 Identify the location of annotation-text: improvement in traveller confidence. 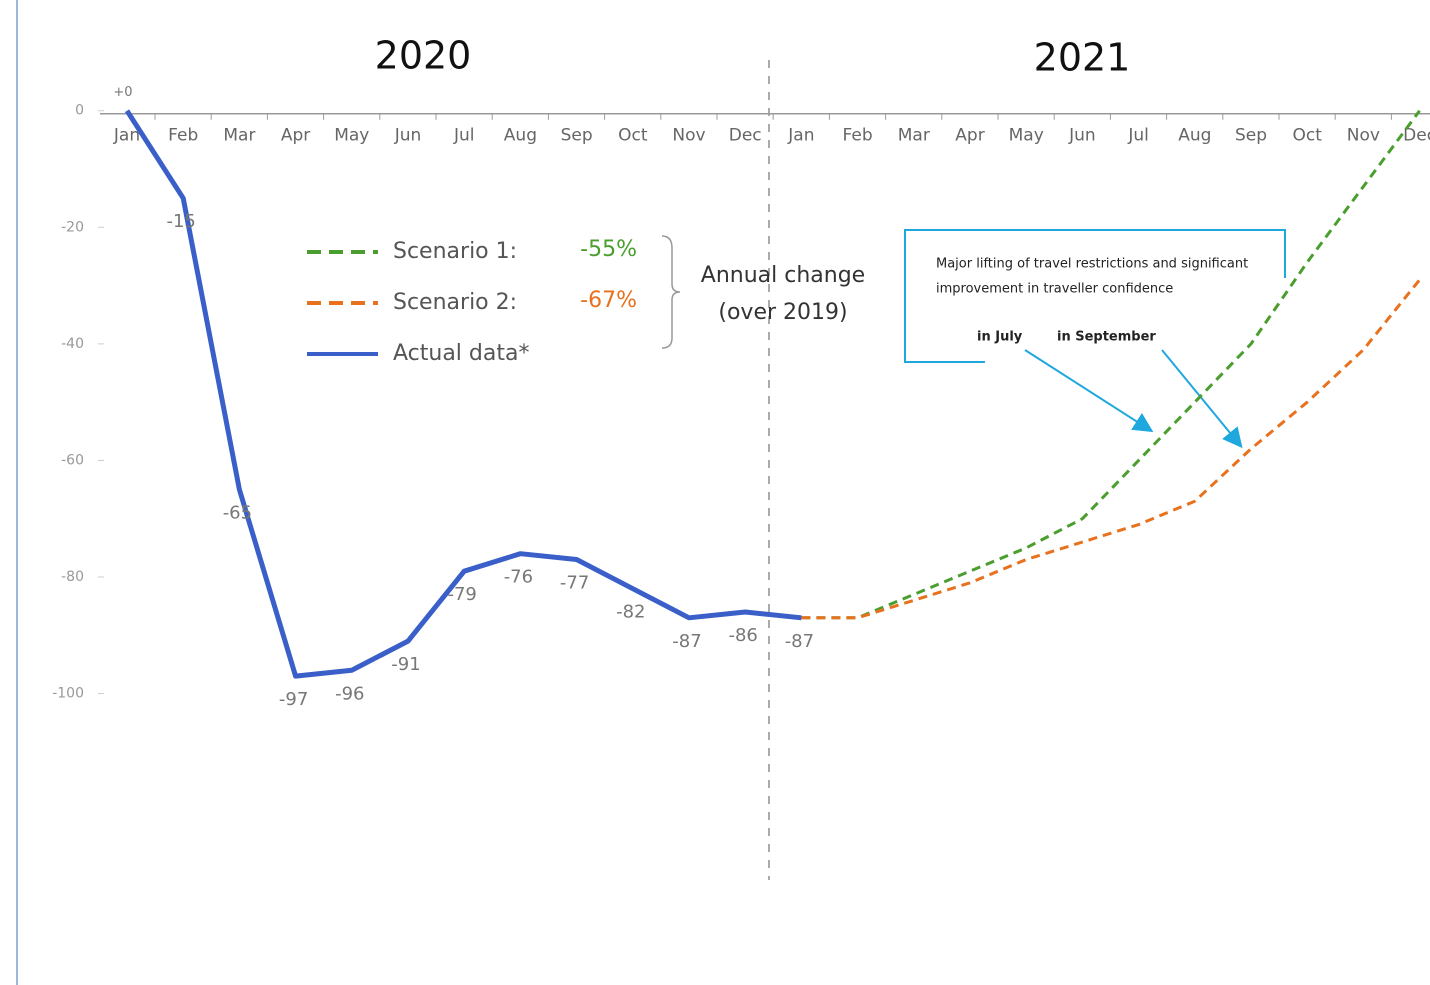
(1054, 289).